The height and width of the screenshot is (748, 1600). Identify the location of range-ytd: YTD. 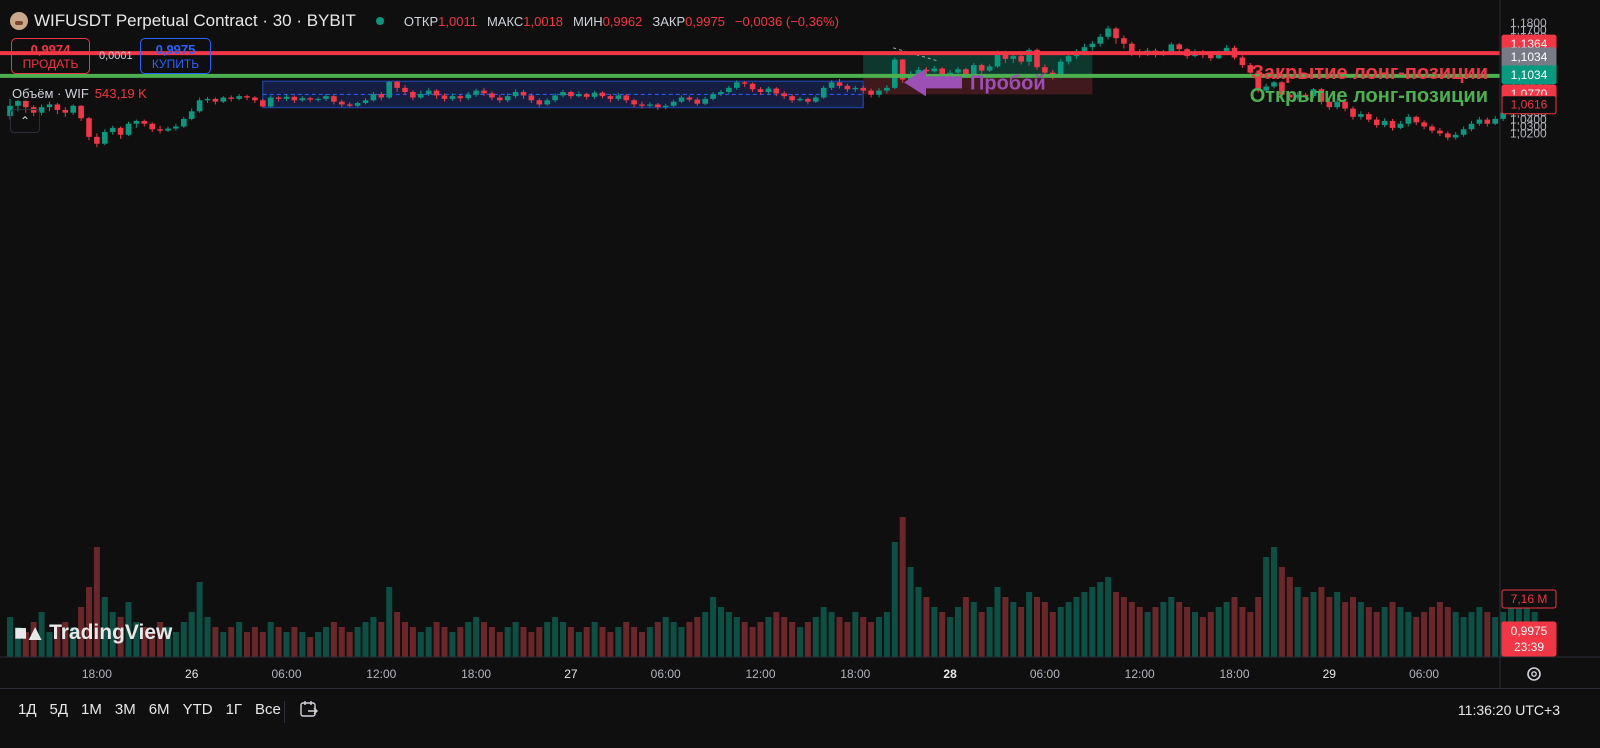
(197, 709).